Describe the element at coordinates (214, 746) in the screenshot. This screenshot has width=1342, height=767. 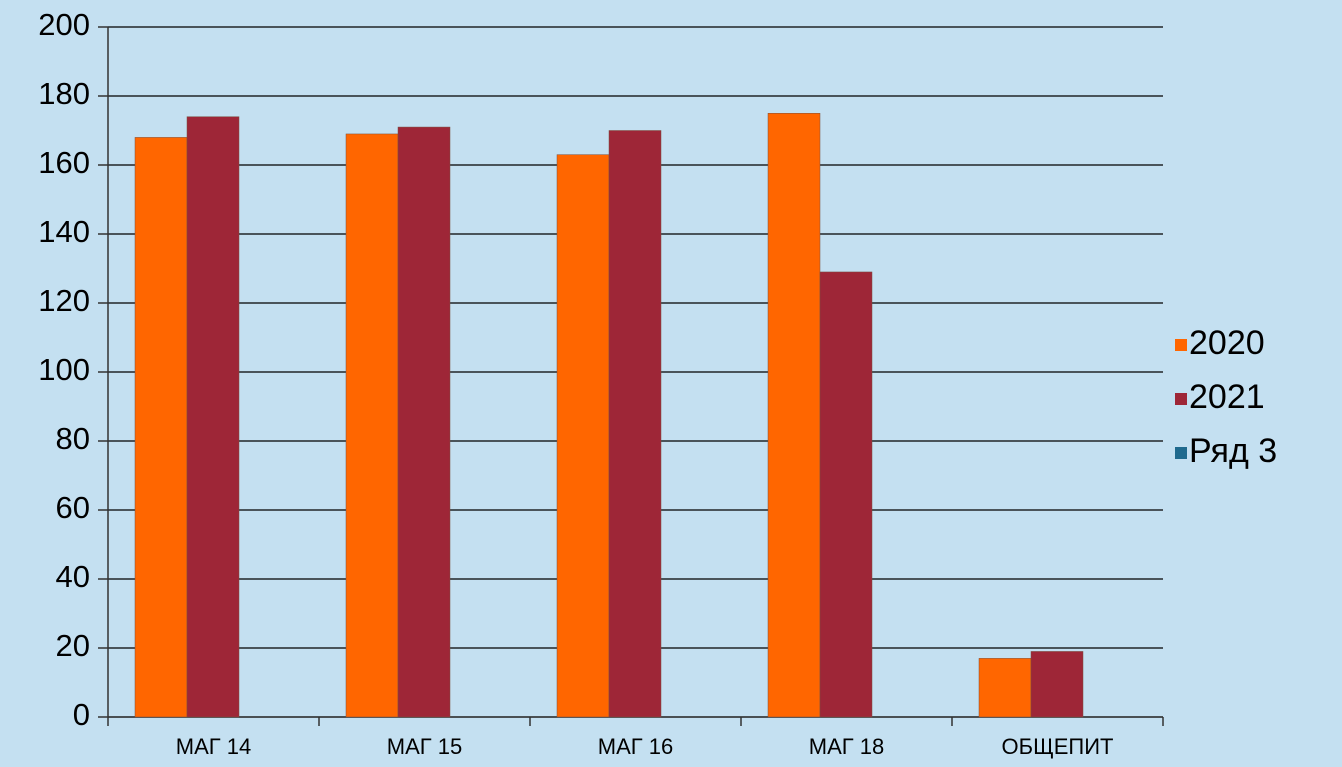
I see `x-tick-label: МАГ 14` at that location.